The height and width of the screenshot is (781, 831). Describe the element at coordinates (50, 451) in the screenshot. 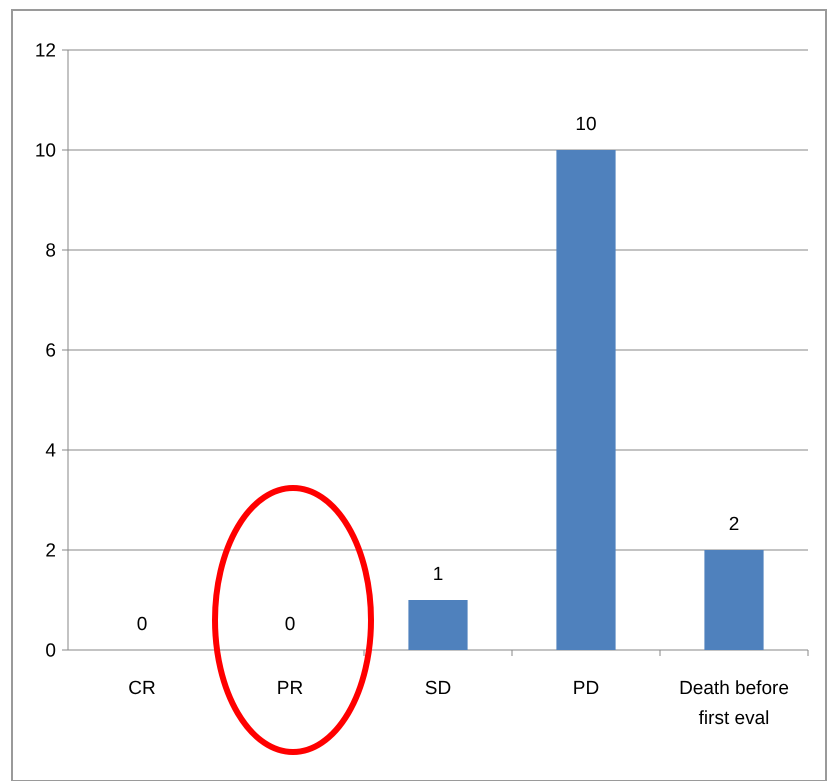

I see `y-tick-label: 4` at that location.